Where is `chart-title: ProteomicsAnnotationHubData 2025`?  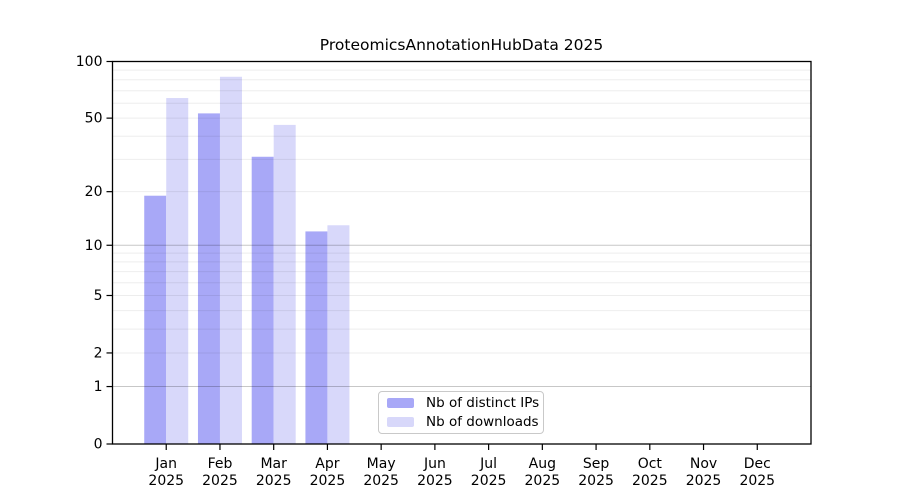 chart-title: ProteomicsAnnotationHubData 2025 is located at coordinates (461, 45).